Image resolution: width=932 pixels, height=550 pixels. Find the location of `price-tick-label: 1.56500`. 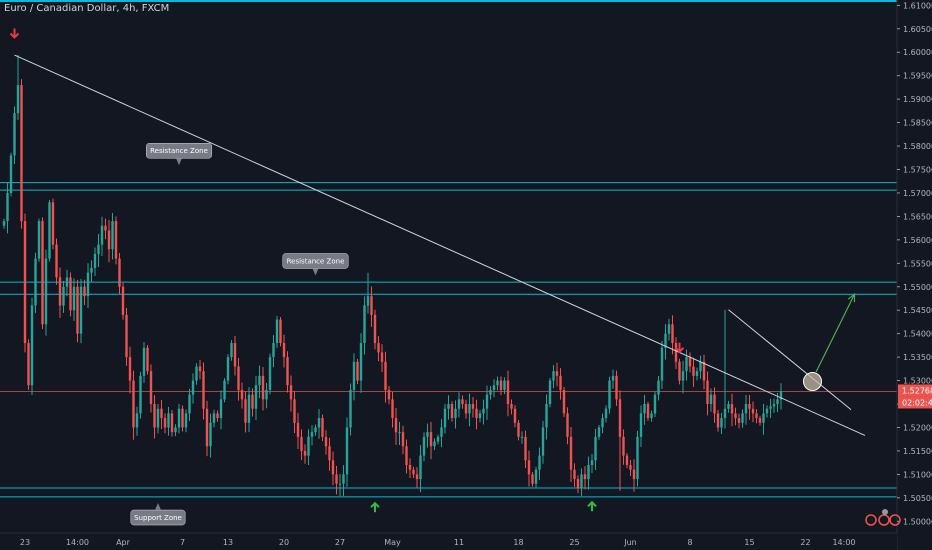

price-tick-label: 1.56500 is located at coordinates (917, 216).